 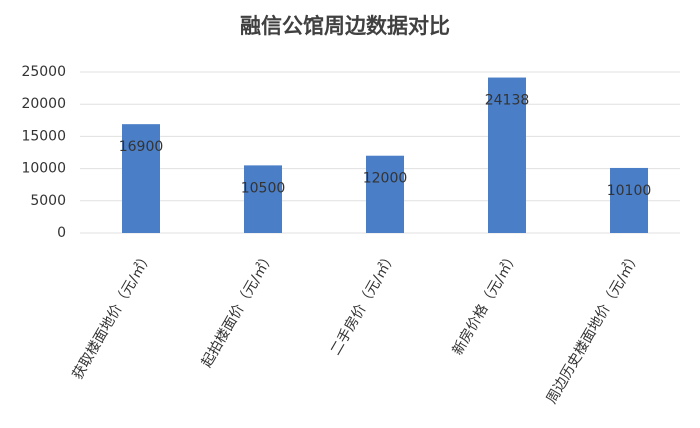 I want to click on data-label: 24138, so click(x=507, y=101).